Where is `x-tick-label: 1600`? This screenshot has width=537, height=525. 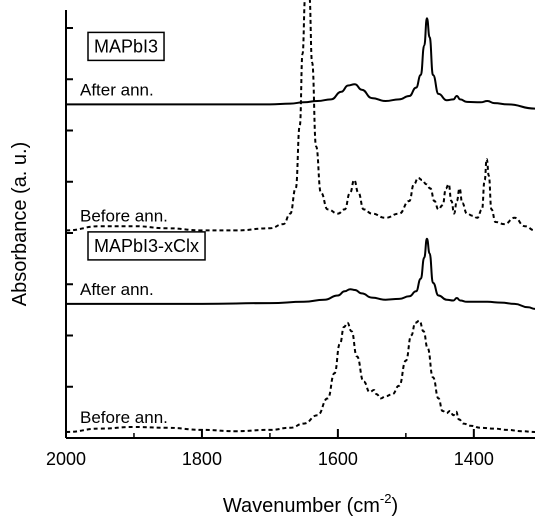
x-tick-label: 1600 is located at coordinates (338, 459).